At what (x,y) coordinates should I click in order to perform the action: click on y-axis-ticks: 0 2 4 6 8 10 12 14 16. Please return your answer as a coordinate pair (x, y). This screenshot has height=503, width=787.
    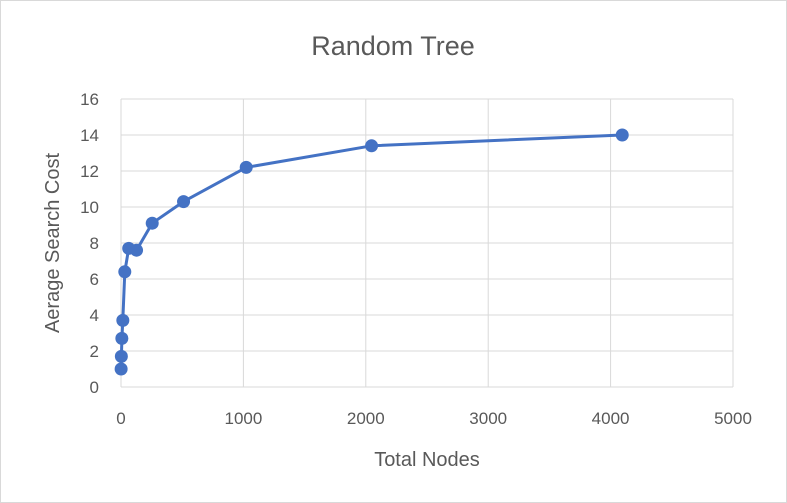
    Looking at the image, I should click on (89, 243).